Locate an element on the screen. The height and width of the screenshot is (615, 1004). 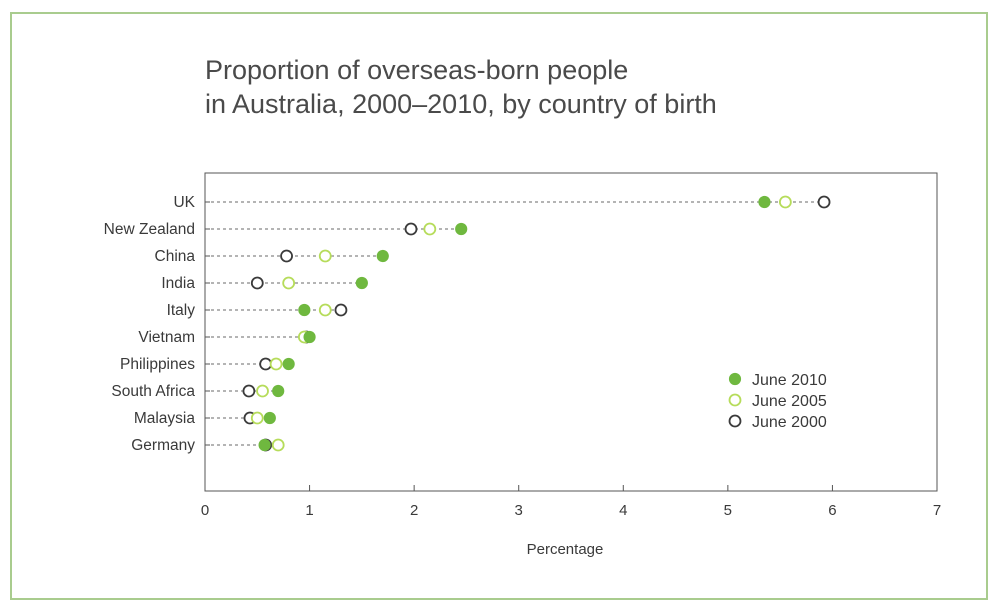
legend: June 2010 June 2005 June 2000 is located at coordinates (777, 401).